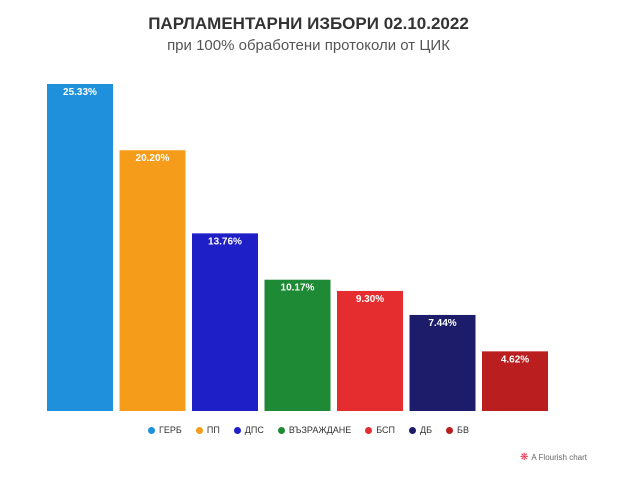  I want to click on legend-item: ДБ, so click(420, 430).